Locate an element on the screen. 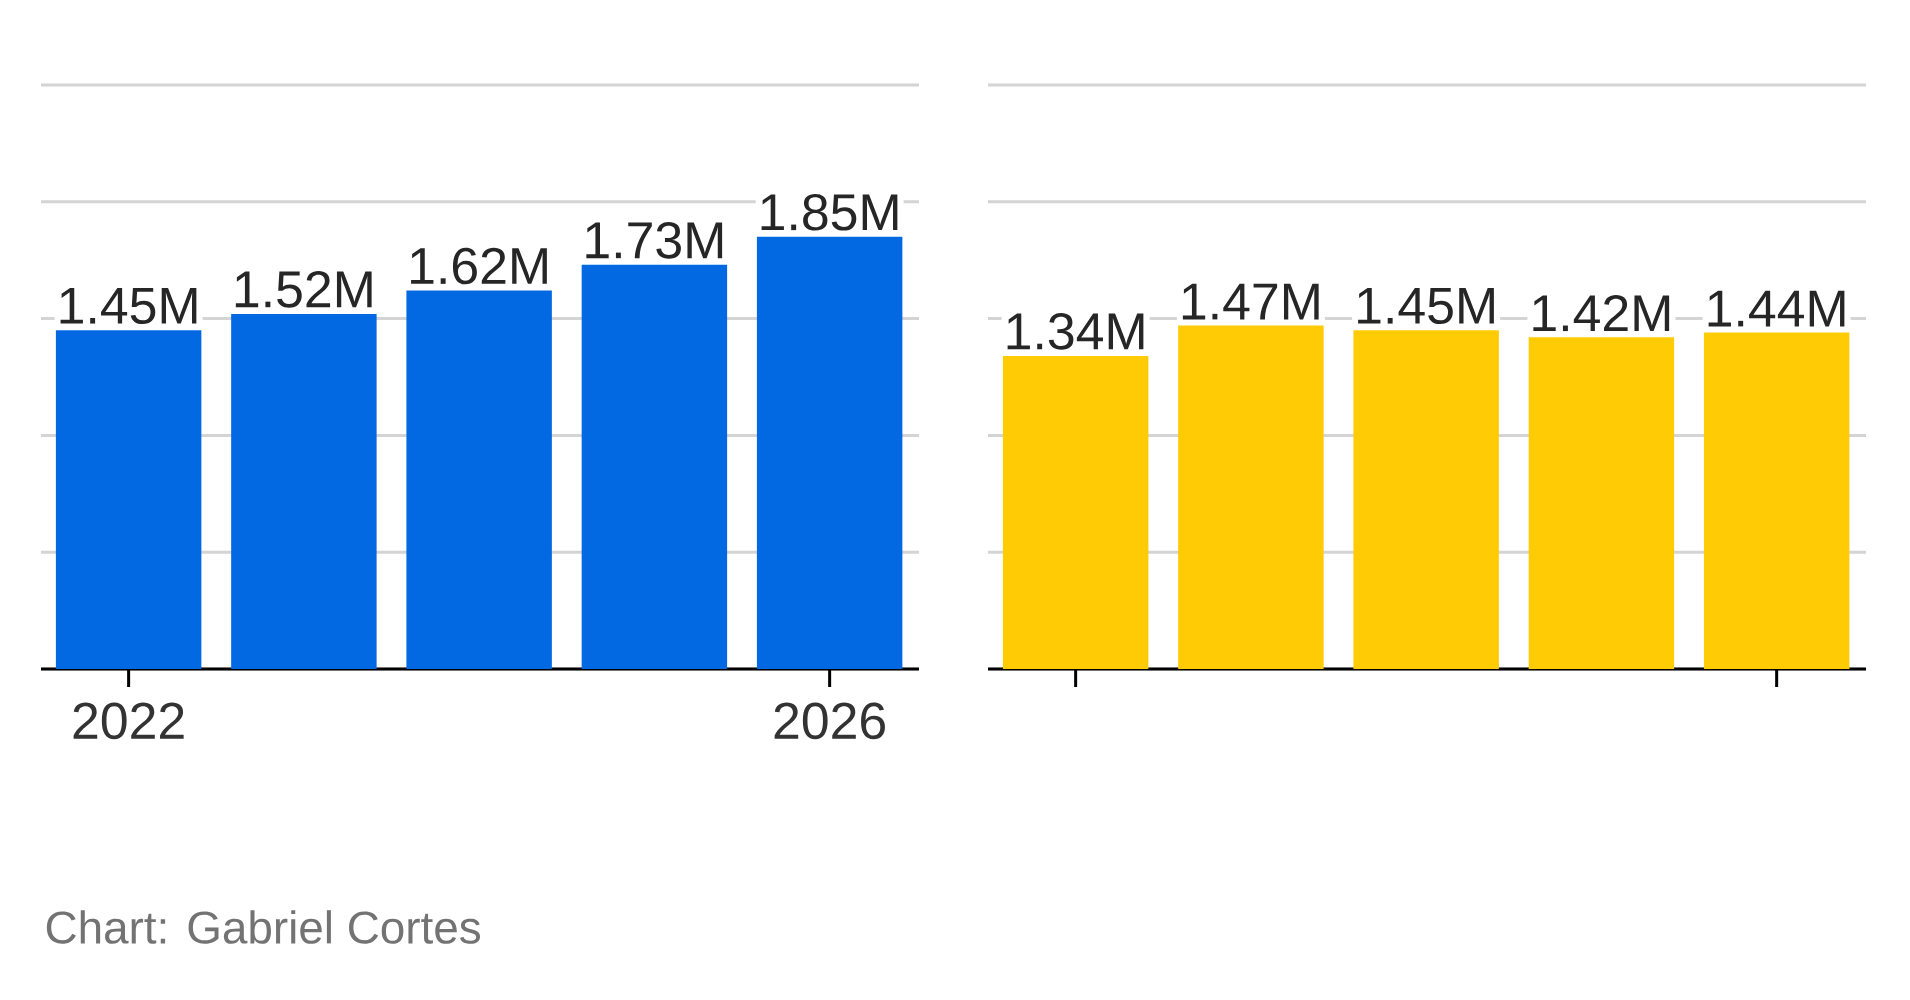  text: Chart: Gabriel Cortes is located at coordinates (263, 927).